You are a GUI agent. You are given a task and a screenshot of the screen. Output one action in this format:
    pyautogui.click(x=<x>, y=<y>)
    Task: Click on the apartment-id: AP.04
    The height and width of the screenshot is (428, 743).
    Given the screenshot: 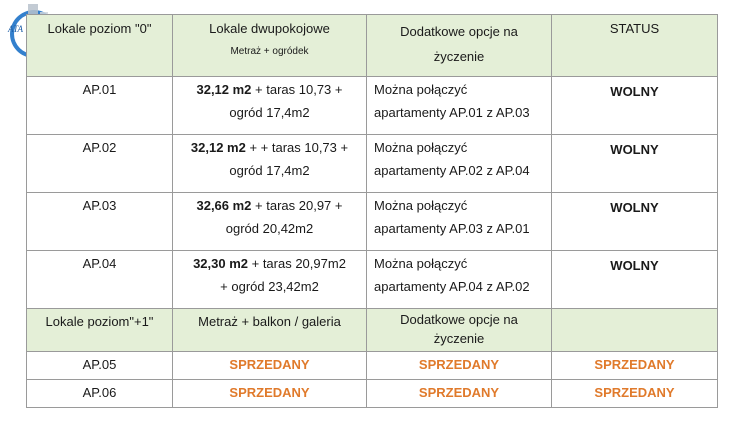 What is the action you would take?
    pyautogui.click(x=99, y=279)
    